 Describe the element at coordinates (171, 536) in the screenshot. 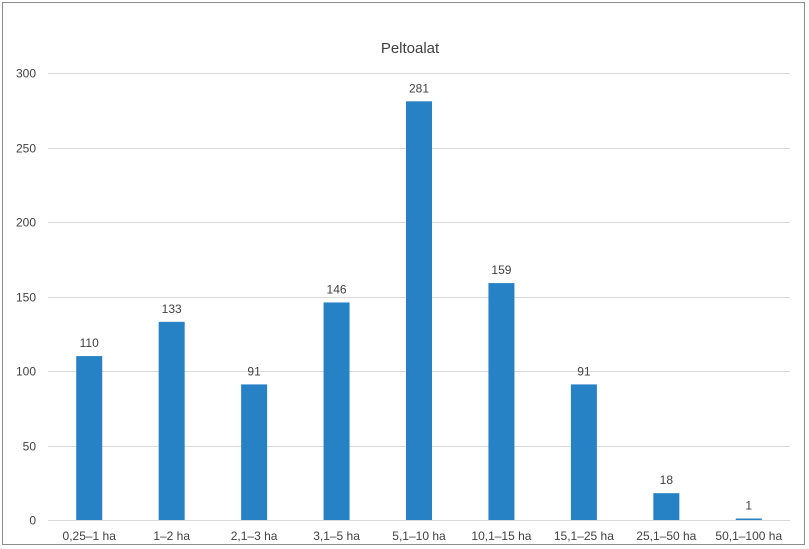

I see `x-category-label: 1–2 ha` at that location.